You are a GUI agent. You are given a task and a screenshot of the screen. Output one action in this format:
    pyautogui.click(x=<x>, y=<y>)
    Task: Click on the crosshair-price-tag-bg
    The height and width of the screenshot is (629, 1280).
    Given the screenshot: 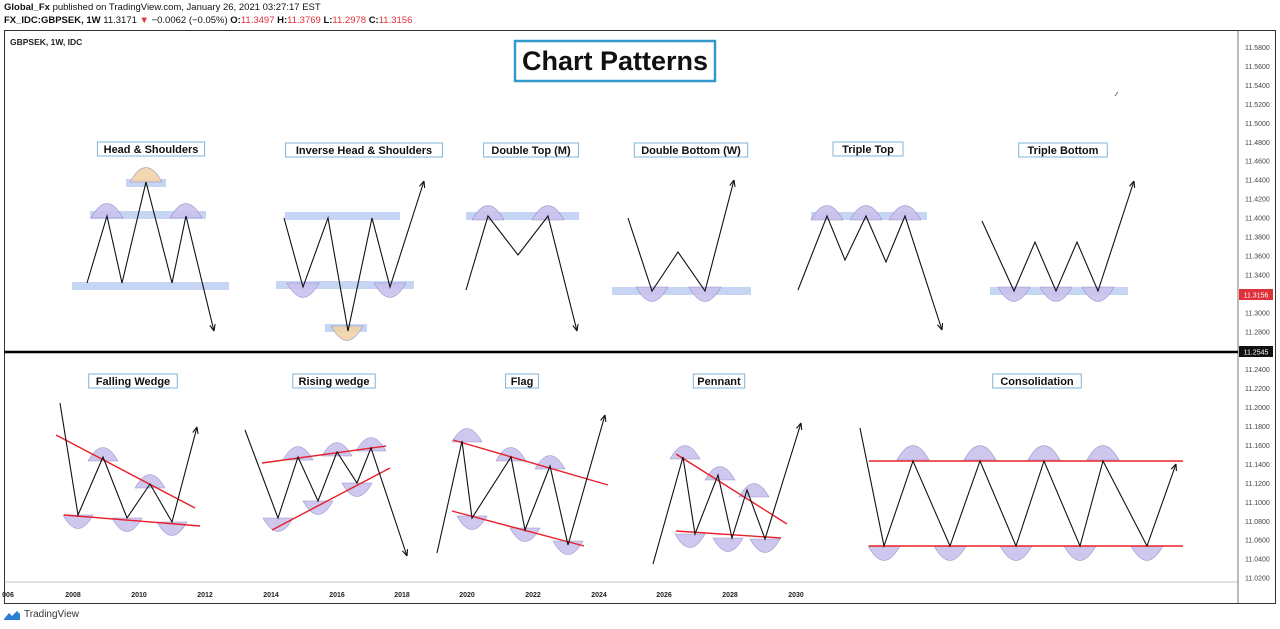 What is the action you would take?
    pyautogui.click(x=1256, y=351)
    